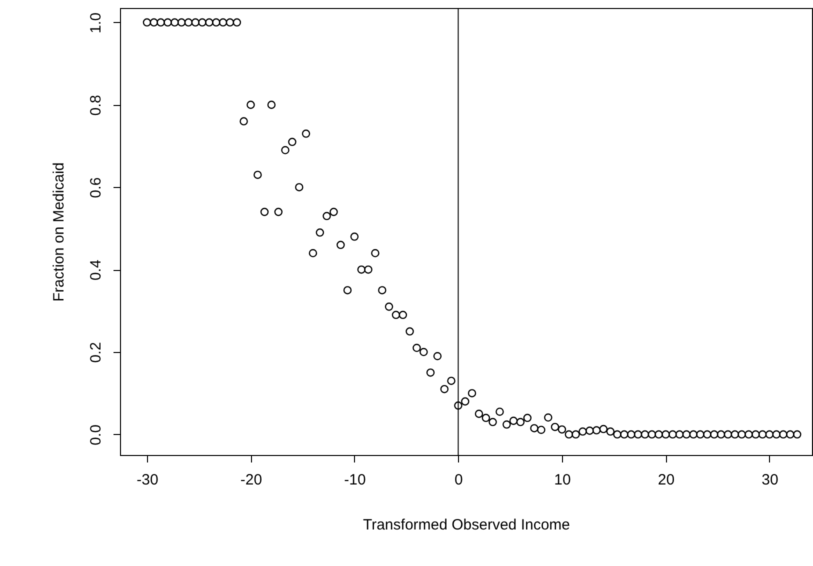  I want to click on x-axis-title: Transformed Observed Income, so click(466, 525).